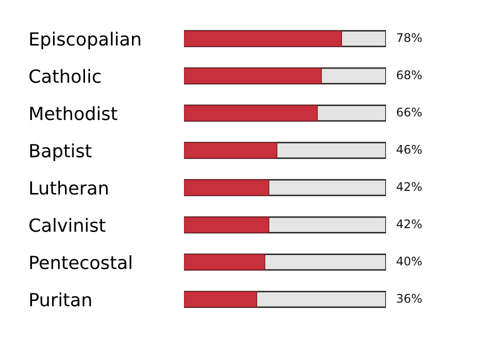 Image resolution: width=477 pixels, height=350 pixels. I want to click on data-label: 40%, so click(409, 261).